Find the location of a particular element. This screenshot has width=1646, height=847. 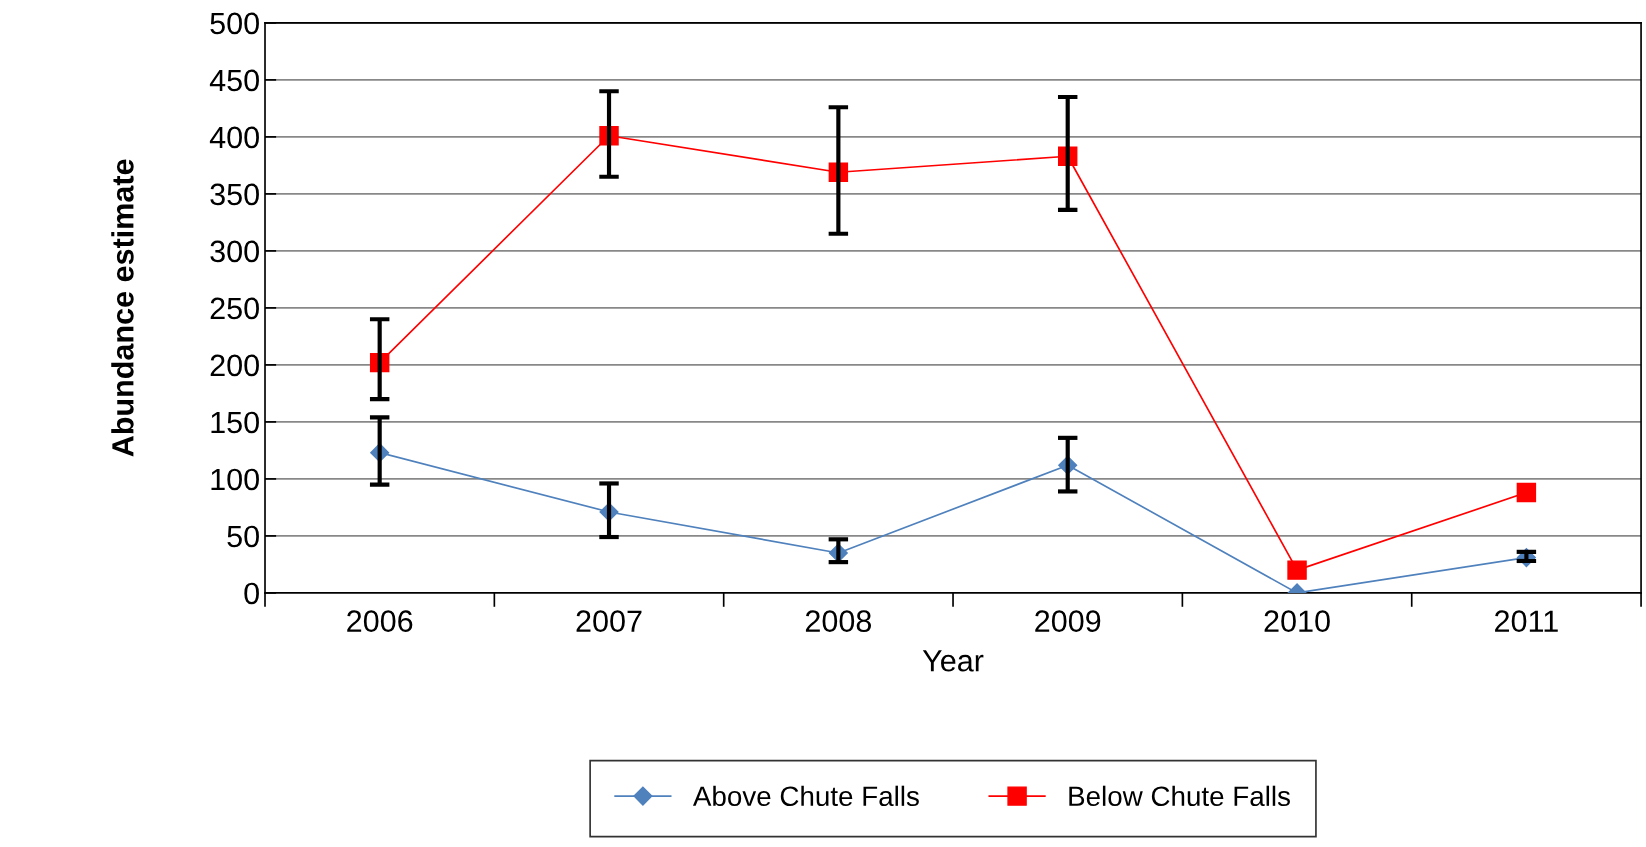

y-tick-label: 150 is located at coordinates (235, 422).